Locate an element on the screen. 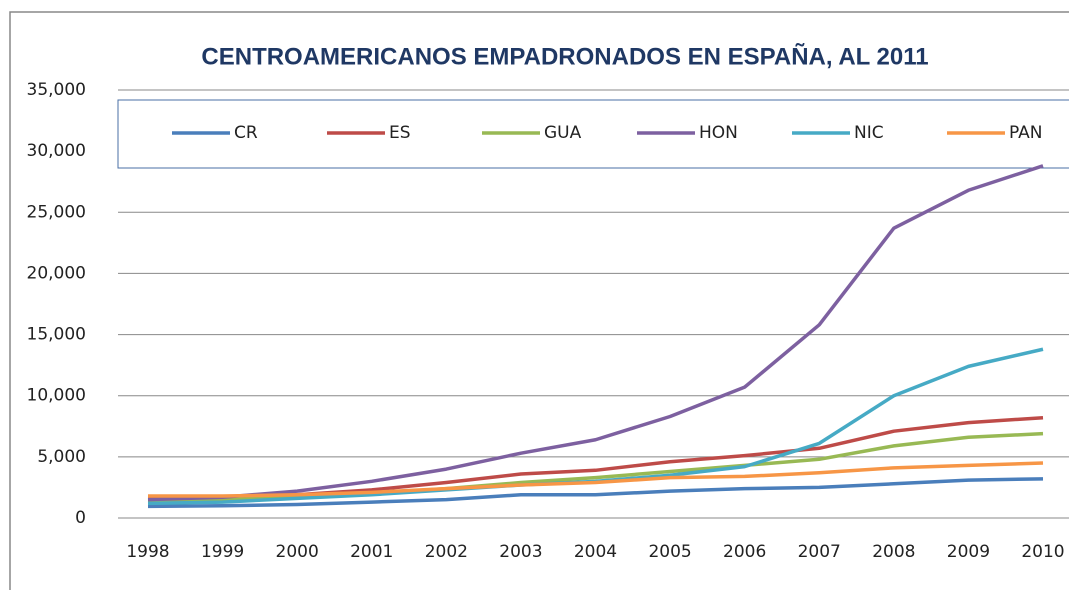  x-tick-label: 2010 is located at coordinates (1042, 552).